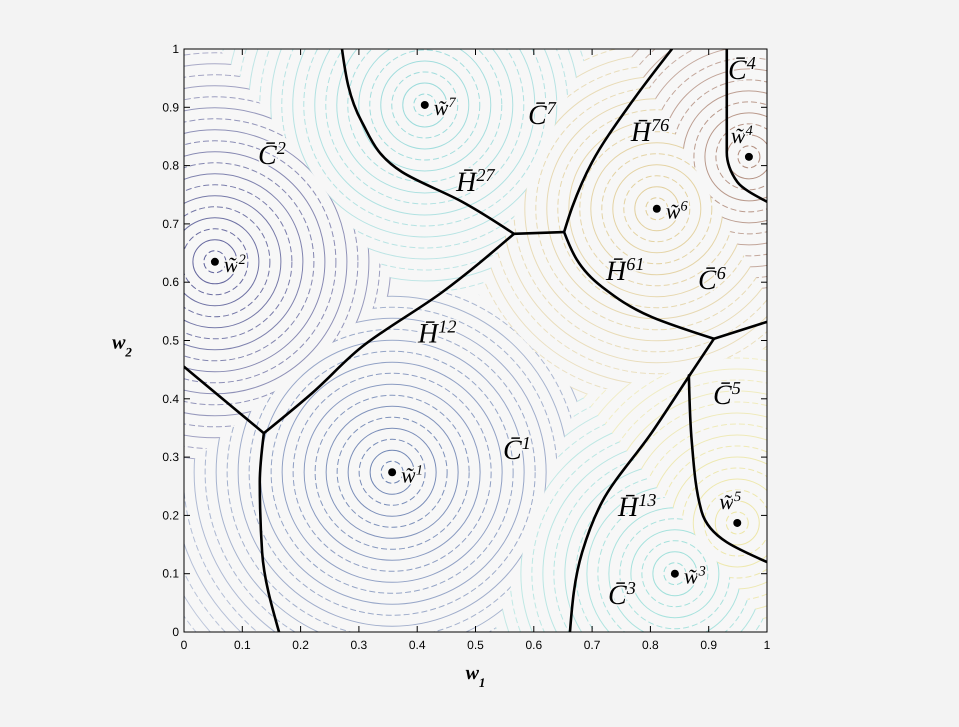  What do you see at coordinates (677, 211) in the screenshot?
I see `annotation: w̃$^{6}$` at bounding box center [677, 211].